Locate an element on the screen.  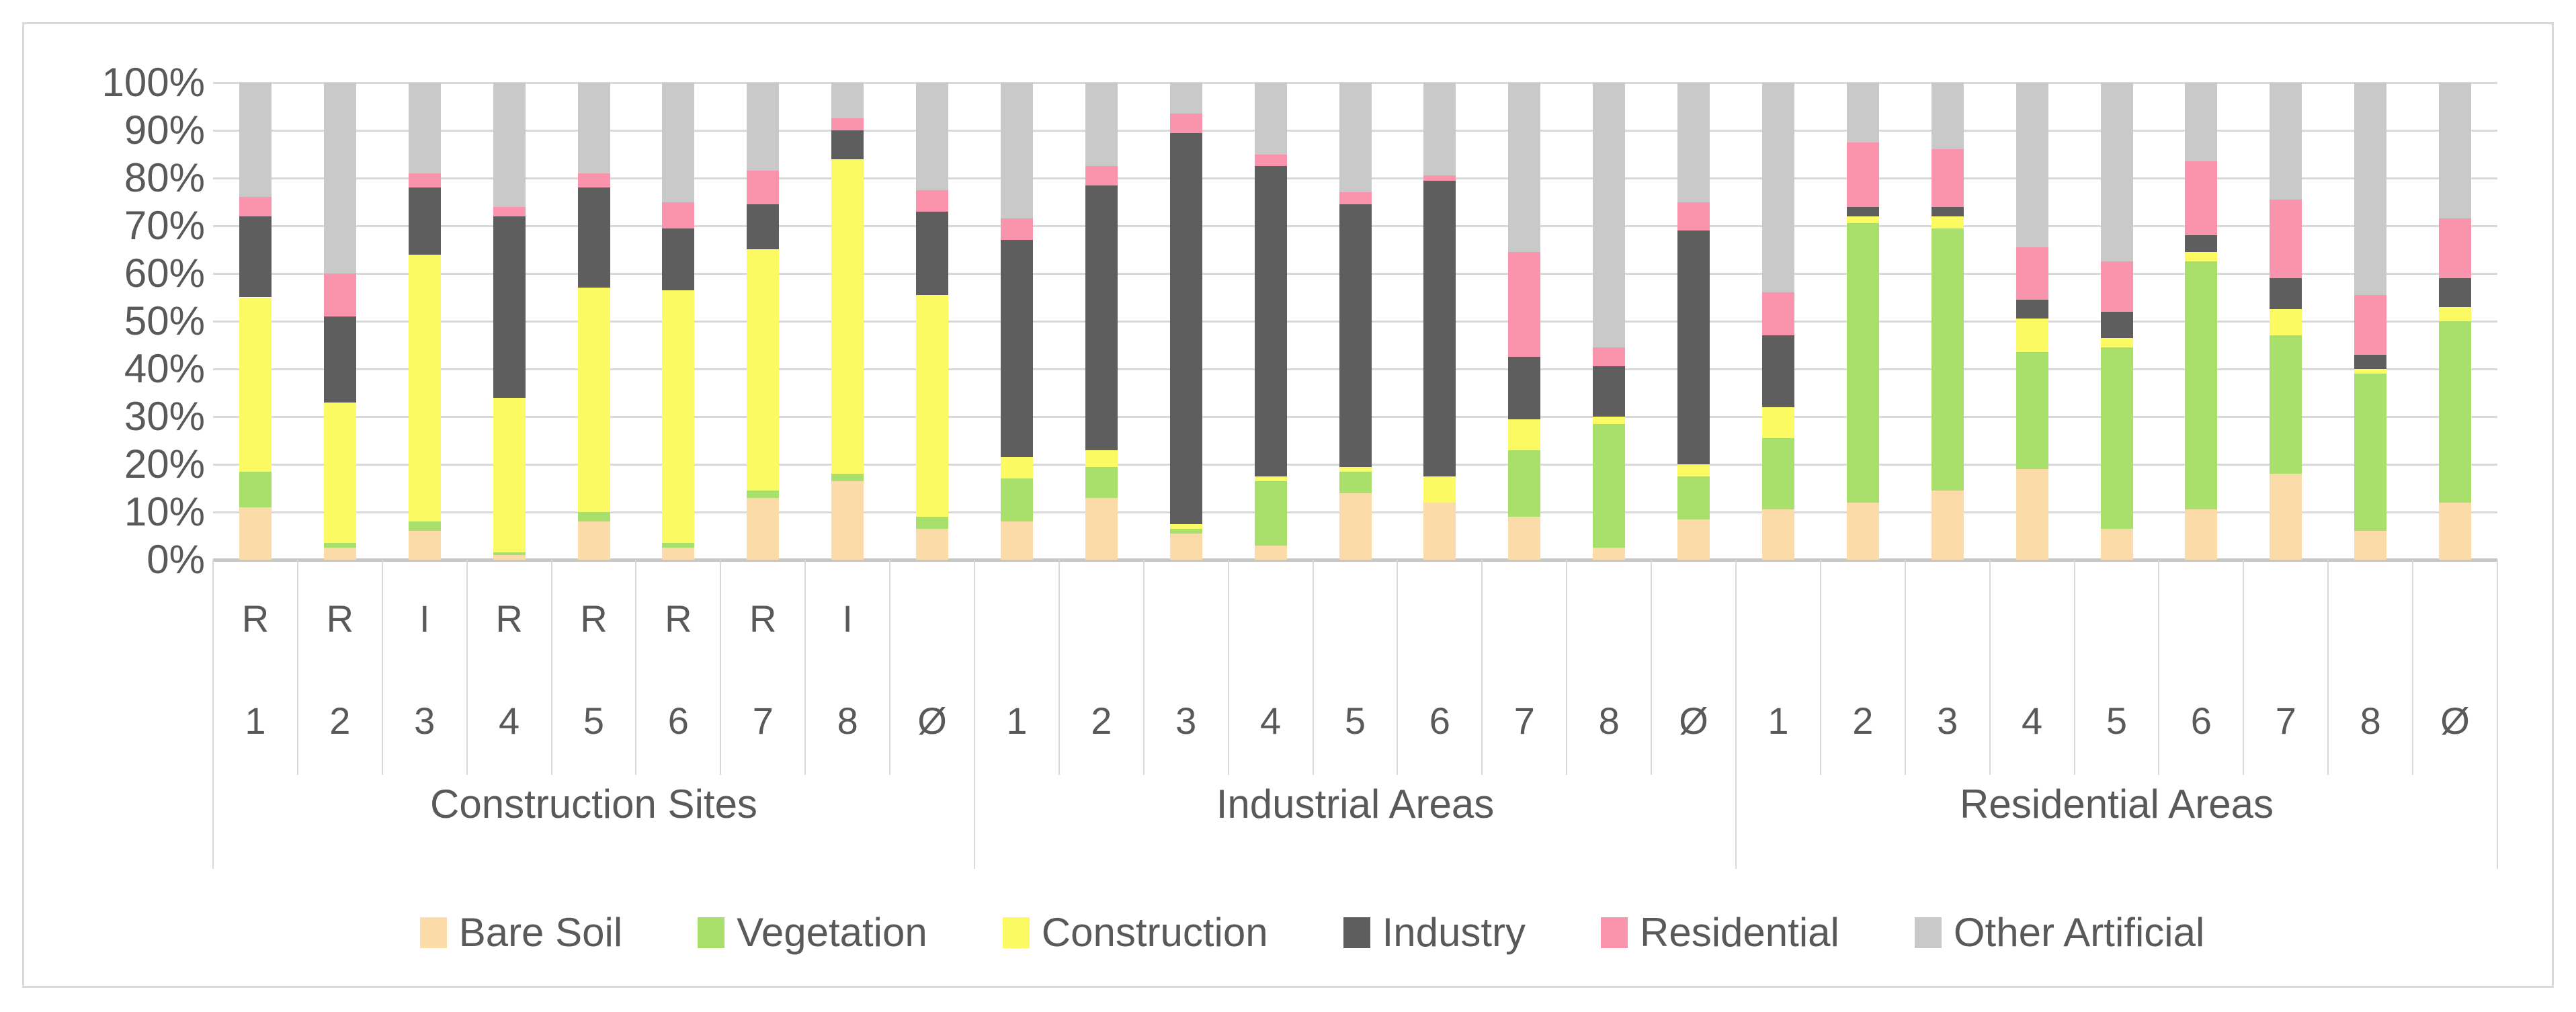
y-axis-tick-label: 90% is located at coordinates (164, 130).